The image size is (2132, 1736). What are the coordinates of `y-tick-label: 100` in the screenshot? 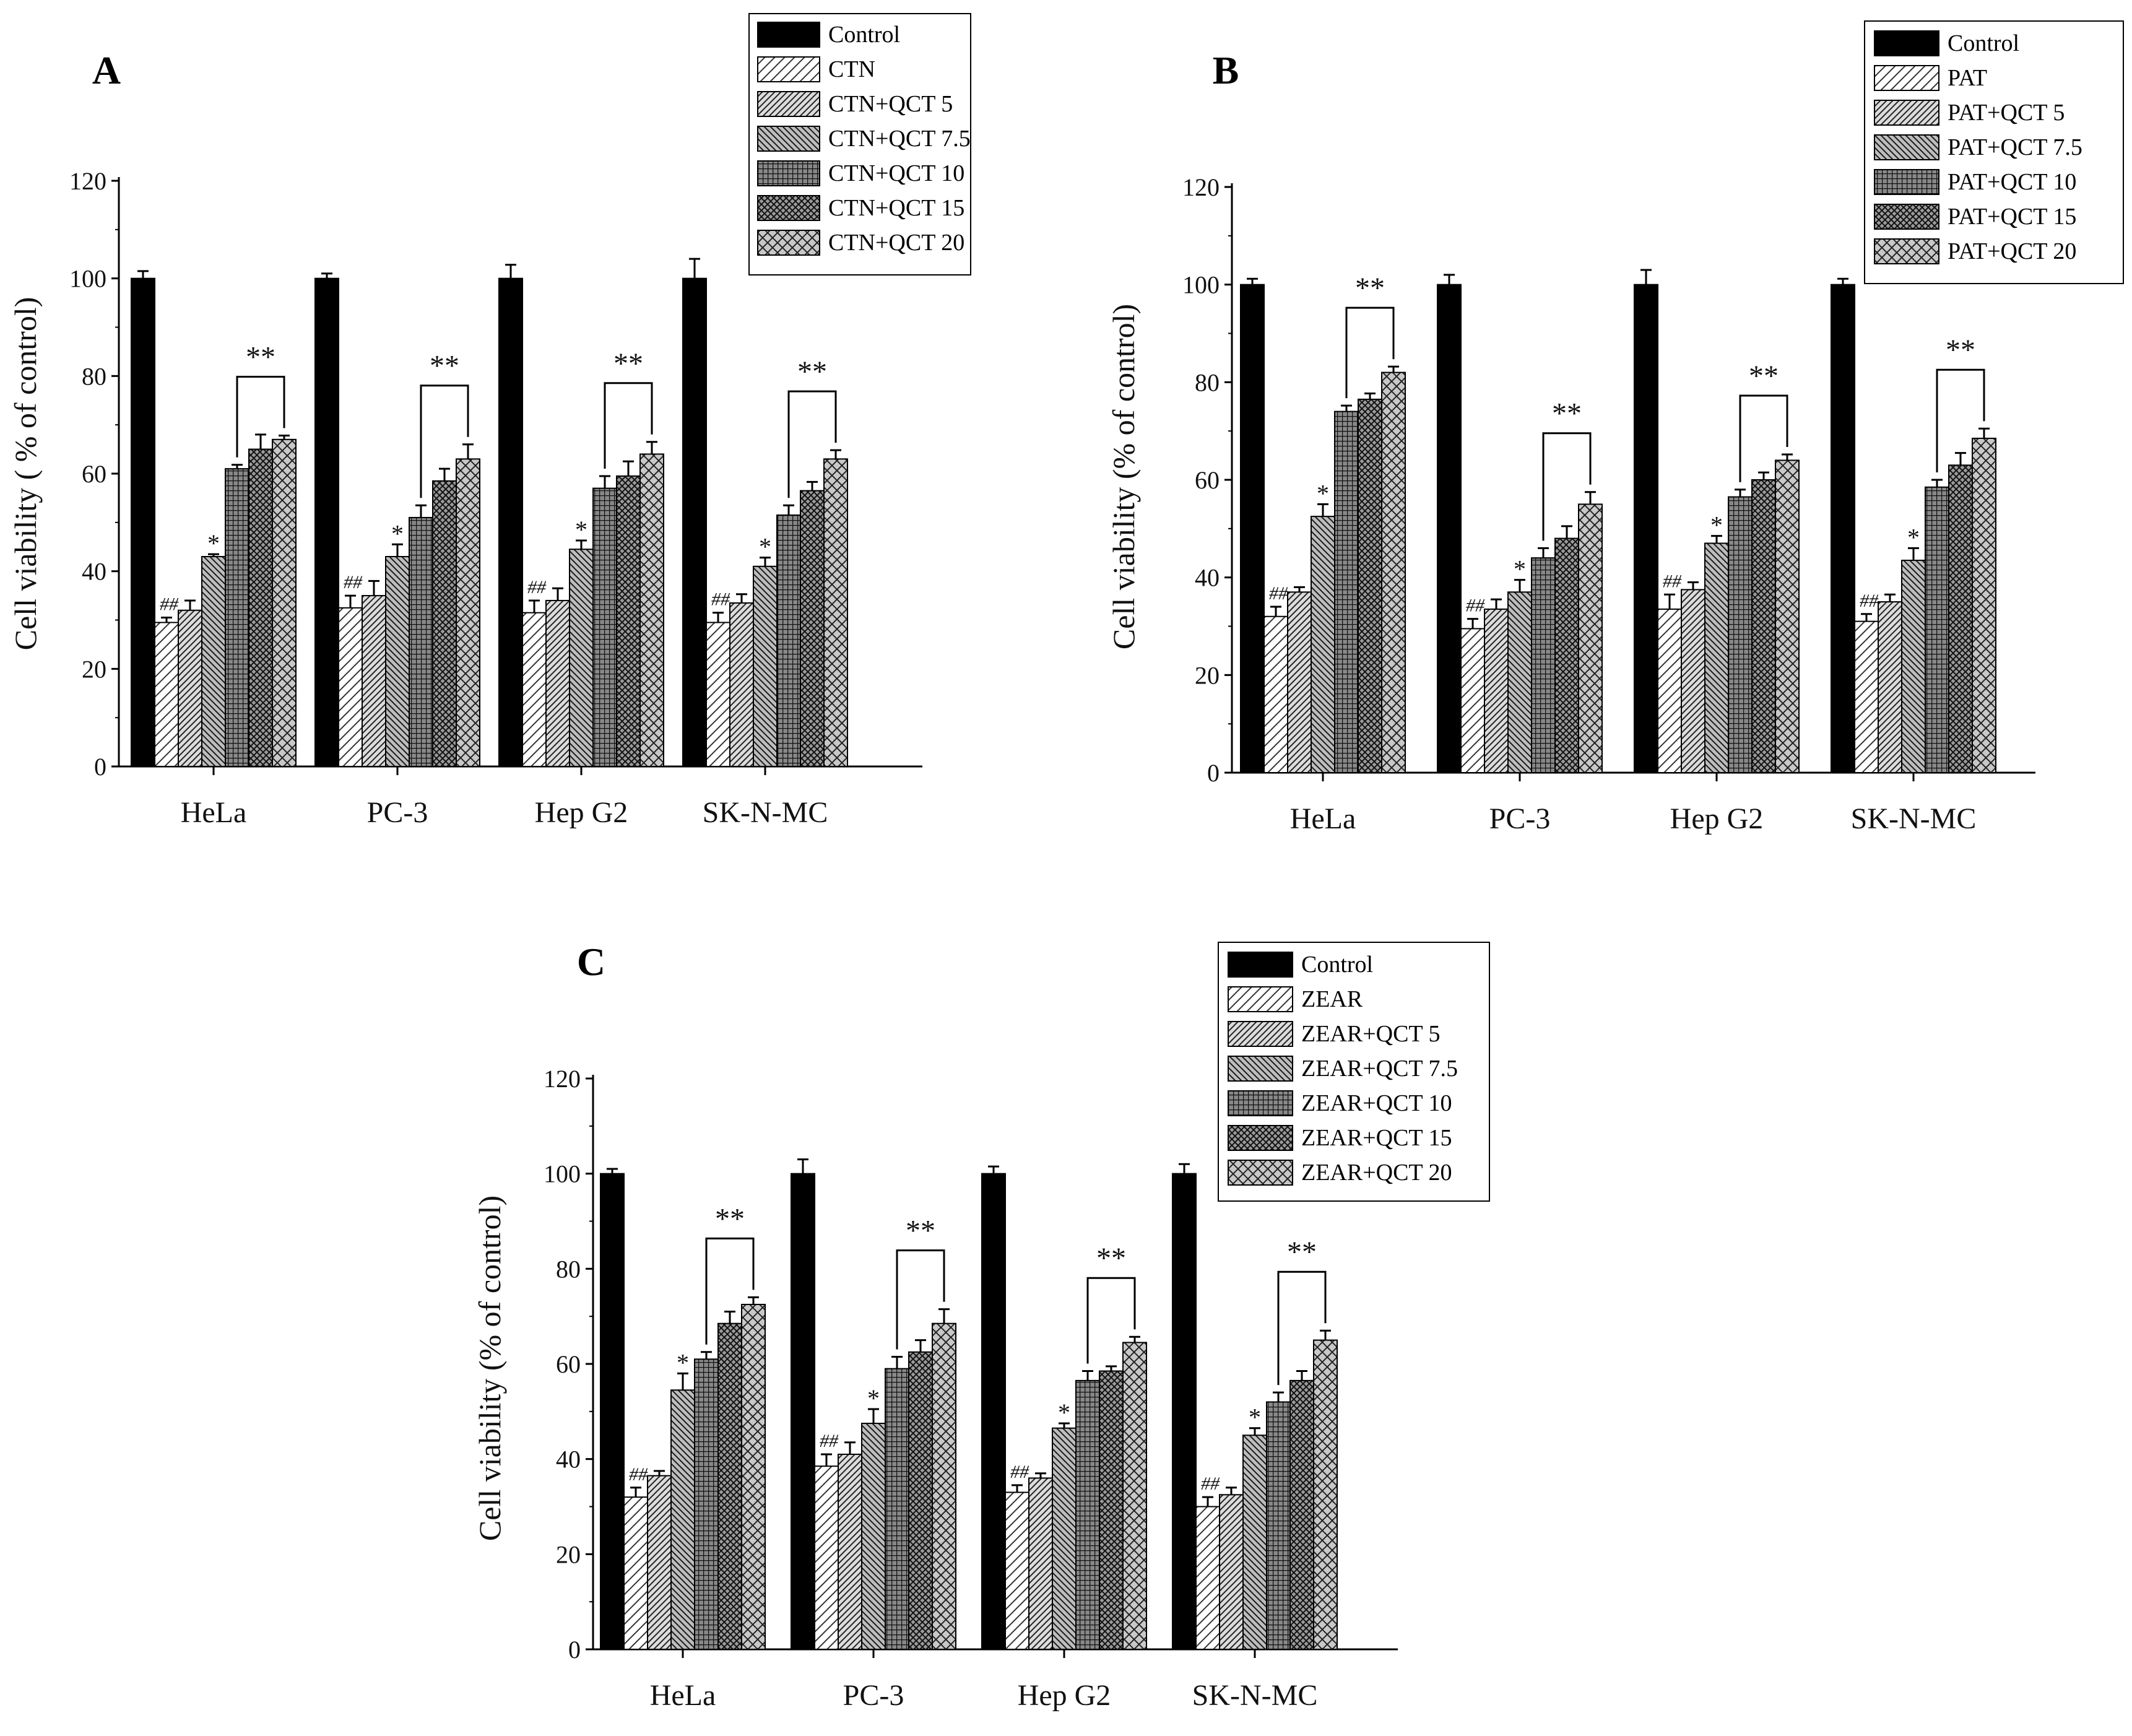 It's located at (562, 1174).